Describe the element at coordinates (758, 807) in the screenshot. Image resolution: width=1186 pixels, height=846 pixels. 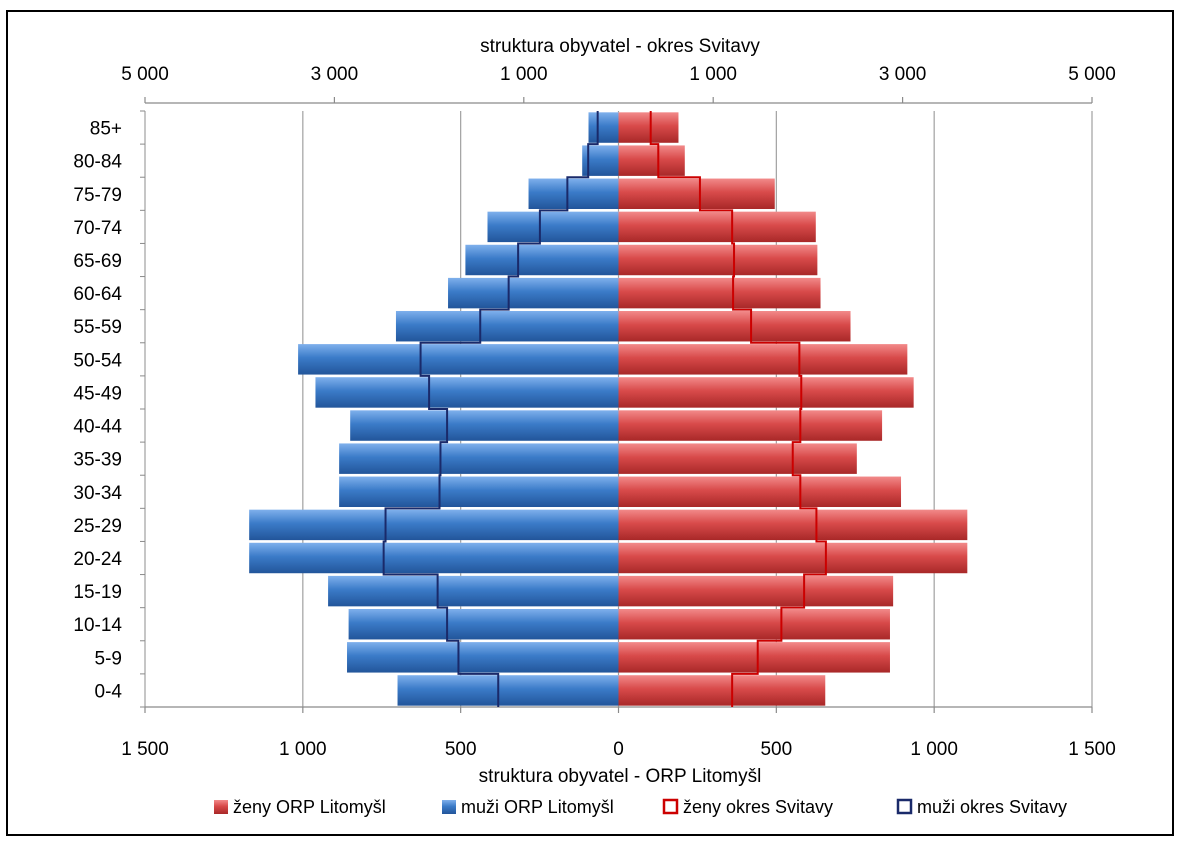
I see `legend-label-zeny-svitavy: ženy okres Svitavy` at that location.